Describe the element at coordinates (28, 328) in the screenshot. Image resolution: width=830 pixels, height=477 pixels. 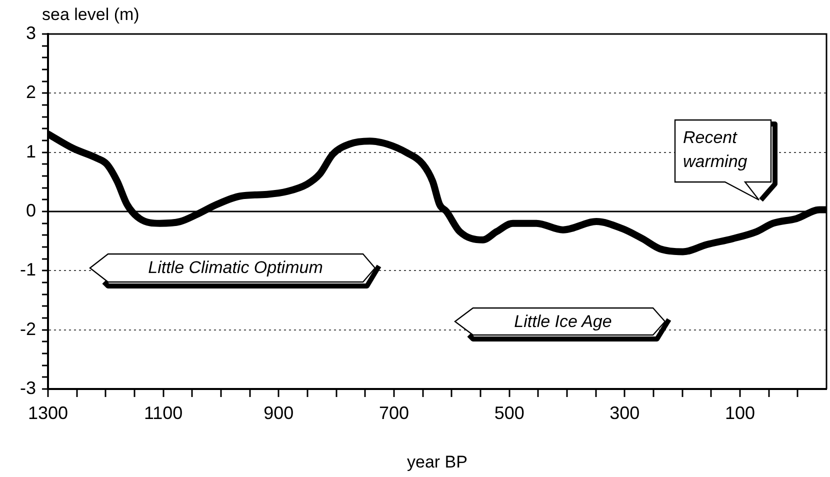
I see `y-tick-label: -2` at that location.